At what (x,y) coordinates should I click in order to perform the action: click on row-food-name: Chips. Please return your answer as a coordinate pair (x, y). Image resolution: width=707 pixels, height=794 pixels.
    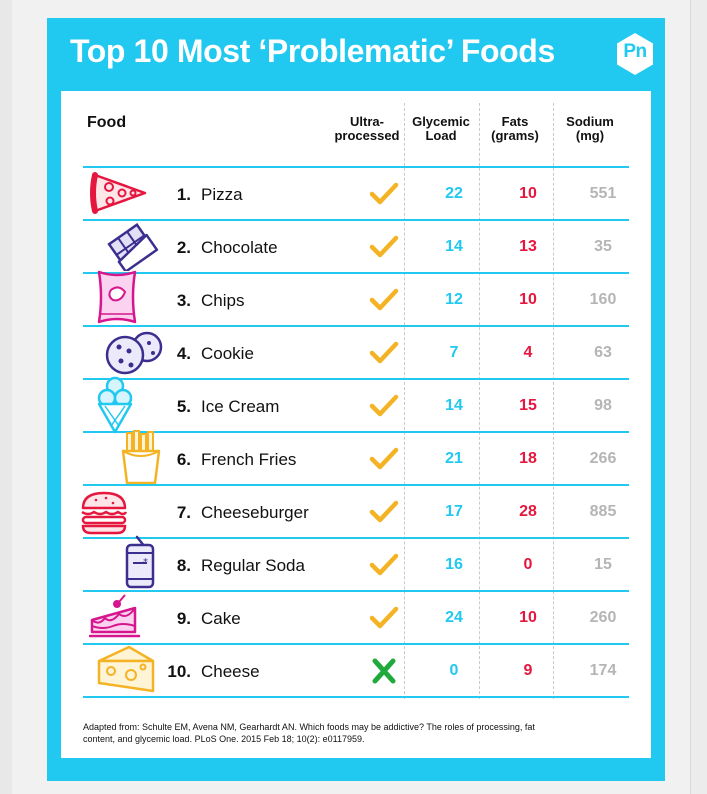
    Looking at the image, I should click on (223, 300).